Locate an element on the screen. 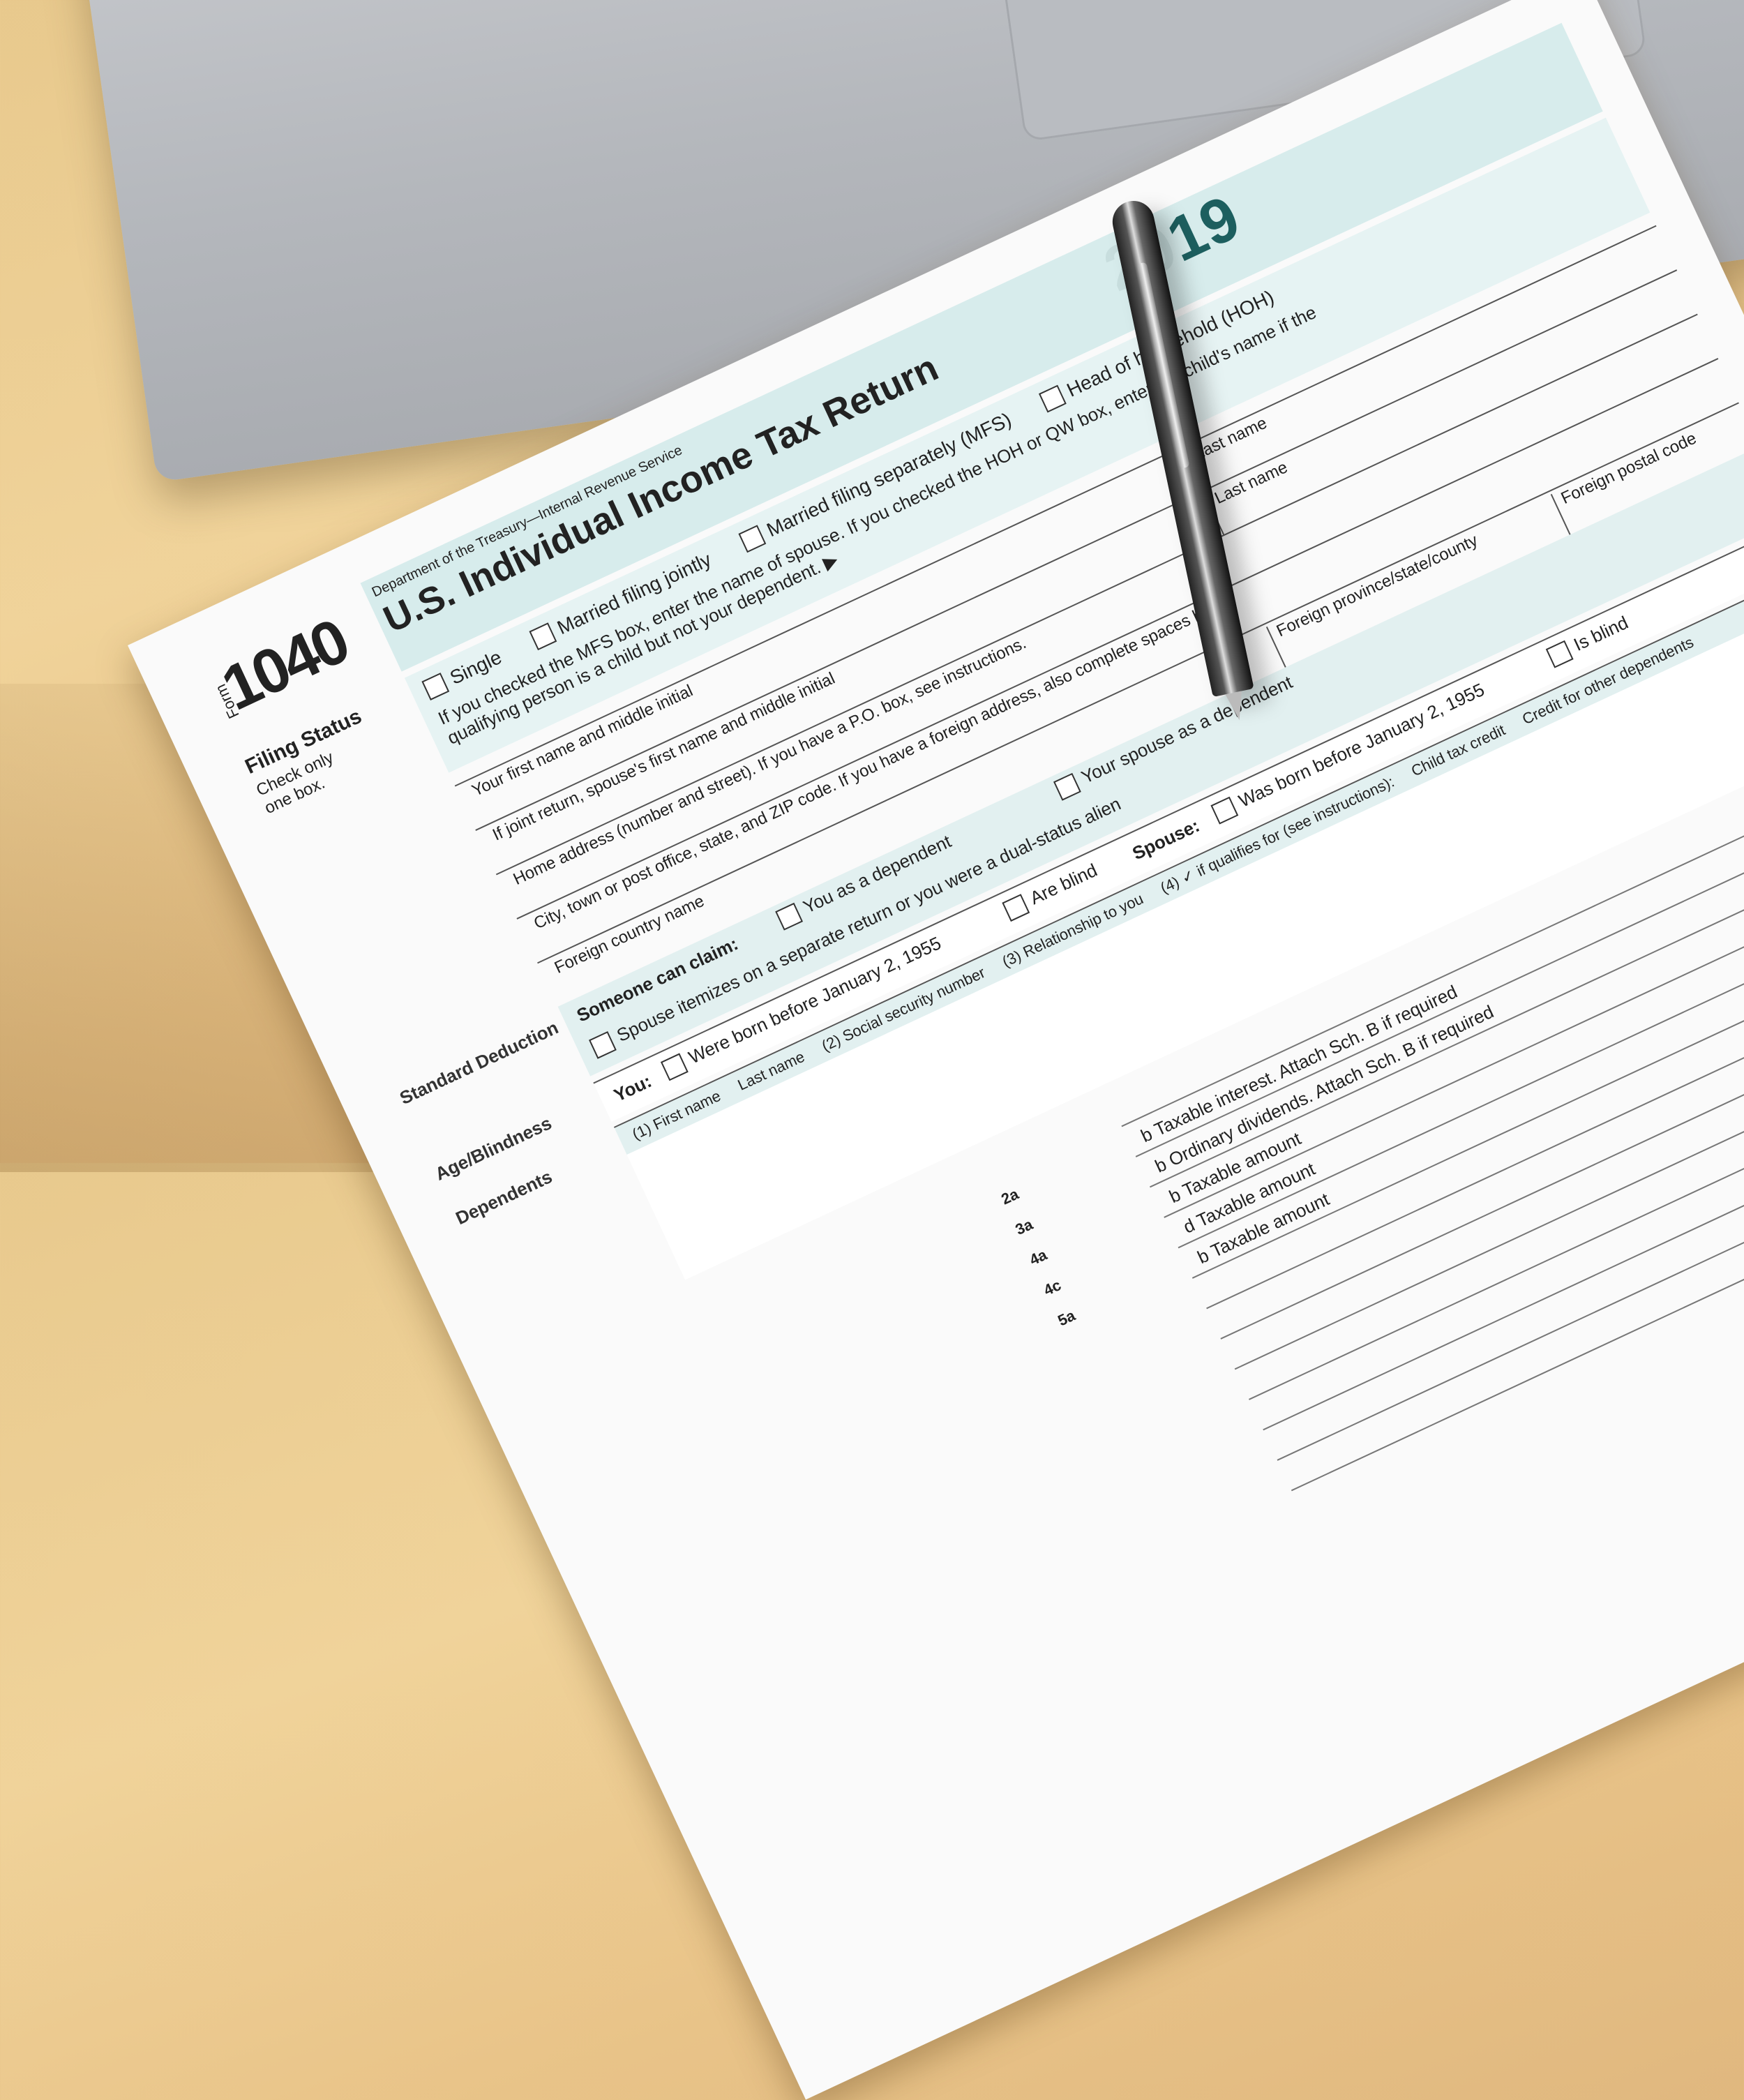 This screenshot has width=1744, height=2100. standard-deduction-label: Standard Deduction is located at coordinates (479, 1063).